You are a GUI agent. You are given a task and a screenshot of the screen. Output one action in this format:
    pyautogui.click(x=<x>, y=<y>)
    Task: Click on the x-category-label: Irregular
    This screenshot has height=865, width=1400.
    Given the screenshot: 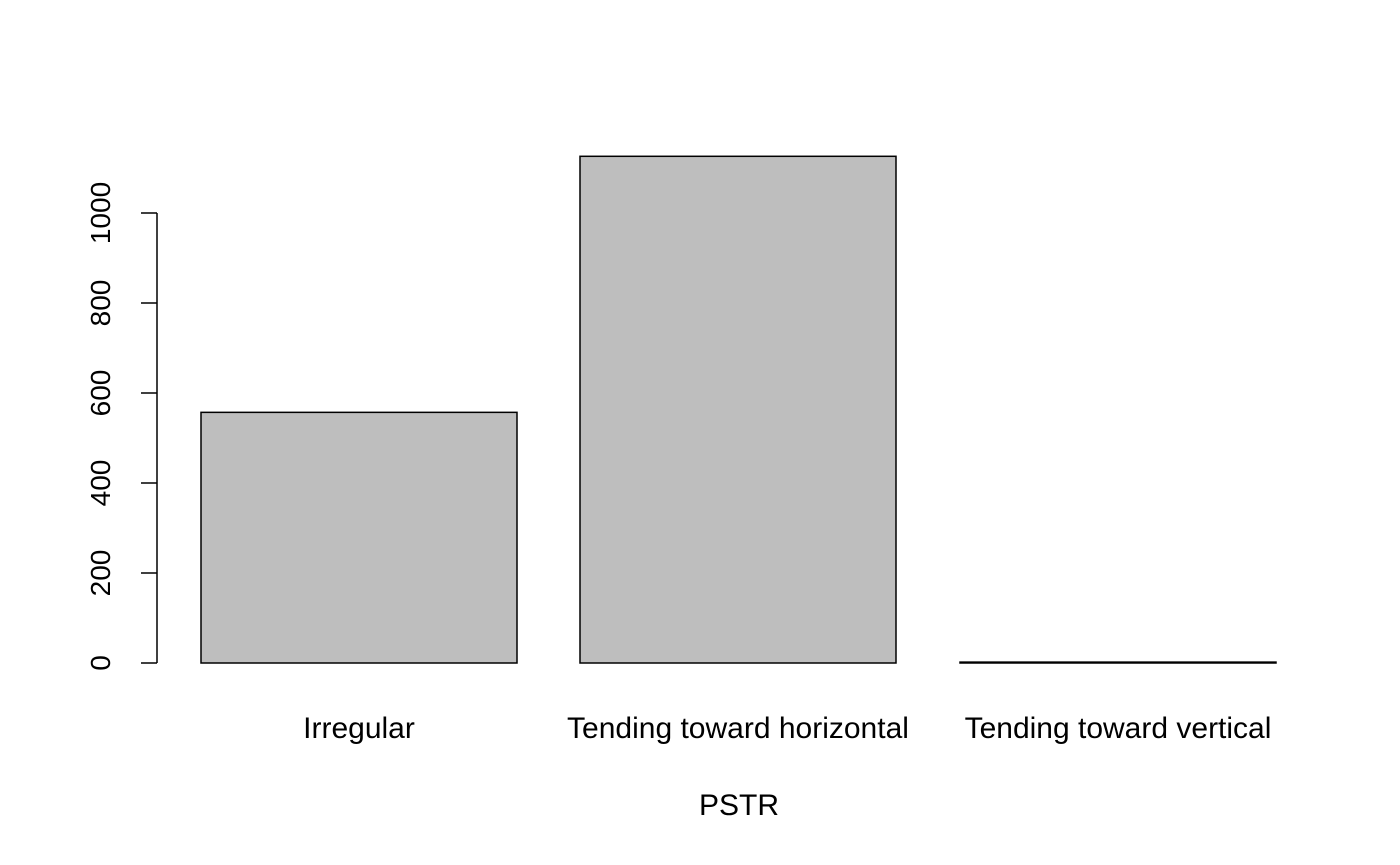 What is the action you would take?
    pyautogui.click(x=359, y=728)
    